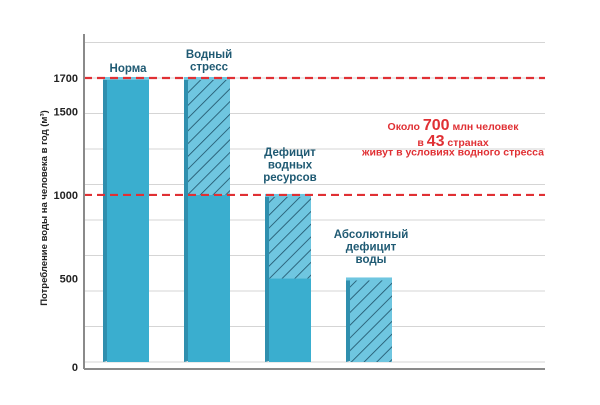 The width and height of the screenshot is (600, 405). I want to click on category-label: дефицит, so click(371, 248).